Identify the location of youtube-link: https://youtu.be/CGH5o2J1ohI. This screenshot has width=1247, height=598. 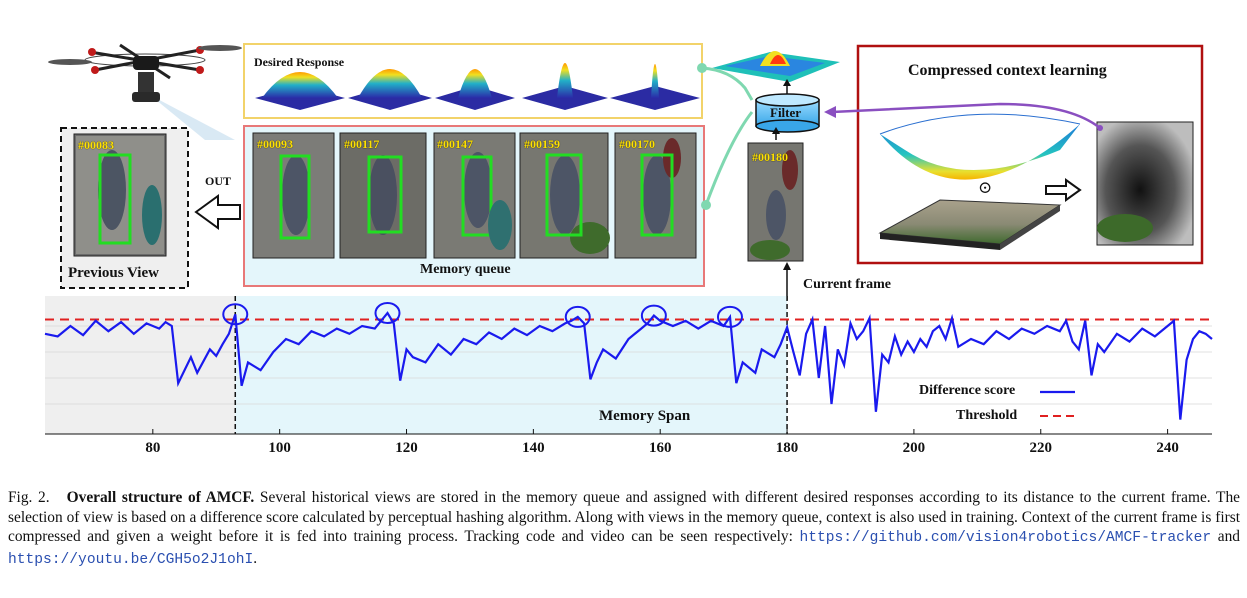
(131, 559).